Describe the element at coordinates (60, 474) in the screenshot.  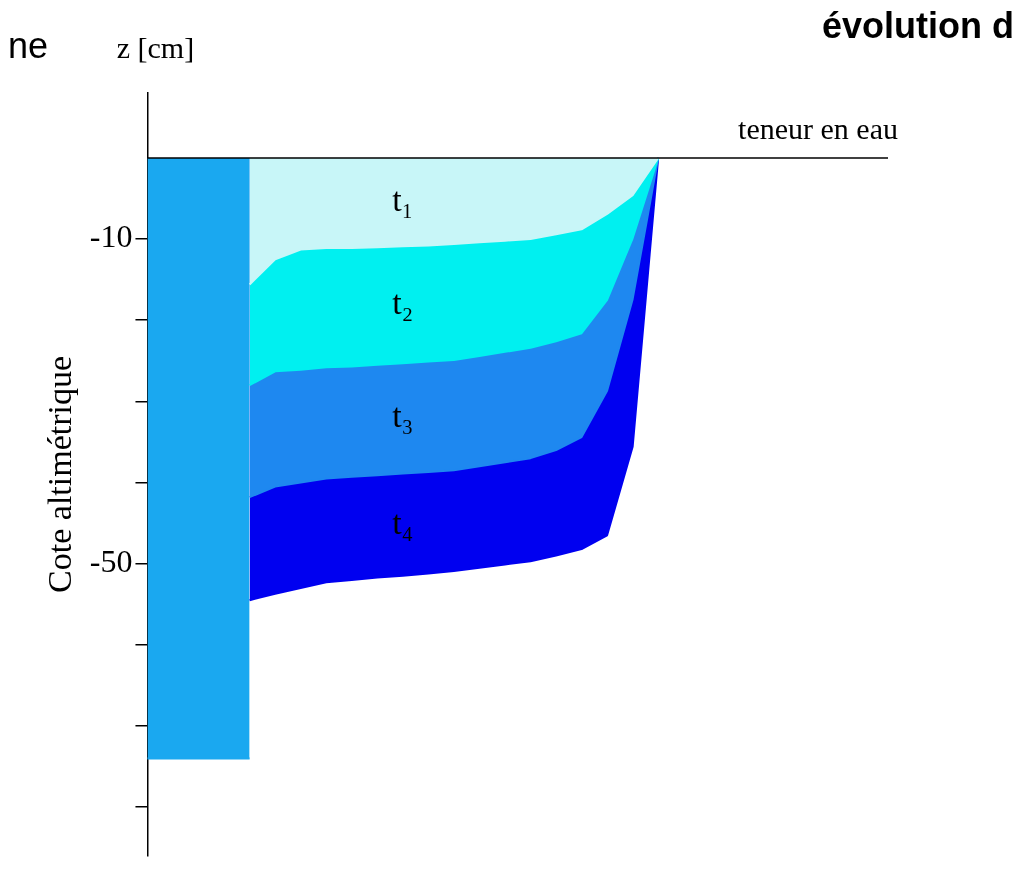
I see `y-axis-title: Cote altimétrique` at that location.